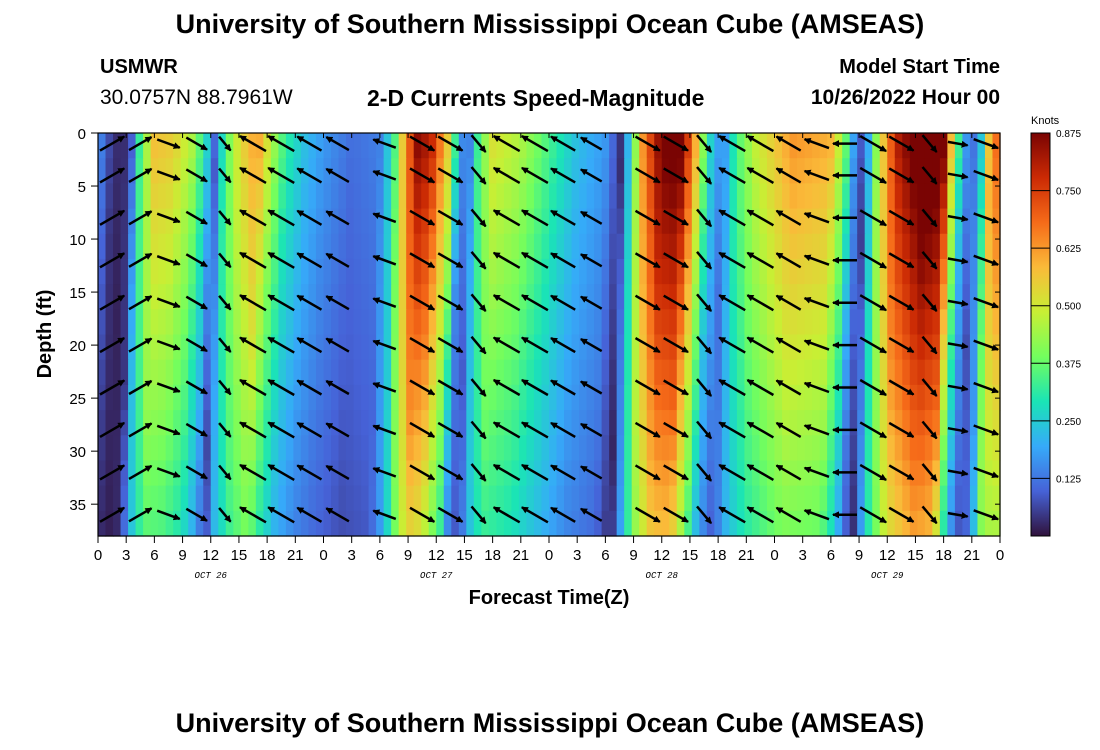  What do you see at coordinates (520, 555) in the screenshot?
I see `x-tick-label: 21` at bounding box center [520, 555].